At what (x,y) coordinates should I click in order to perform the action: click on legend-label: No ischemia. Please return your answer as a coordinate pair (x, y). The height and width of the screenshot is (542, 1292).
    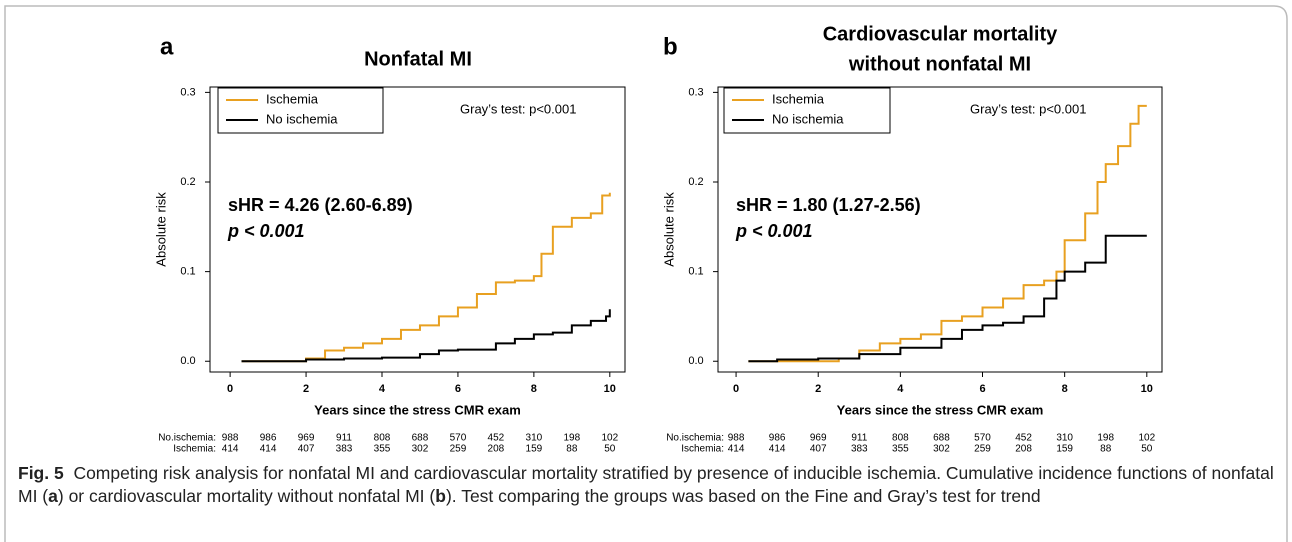
    Looking at the image, I should click on (302, 118).